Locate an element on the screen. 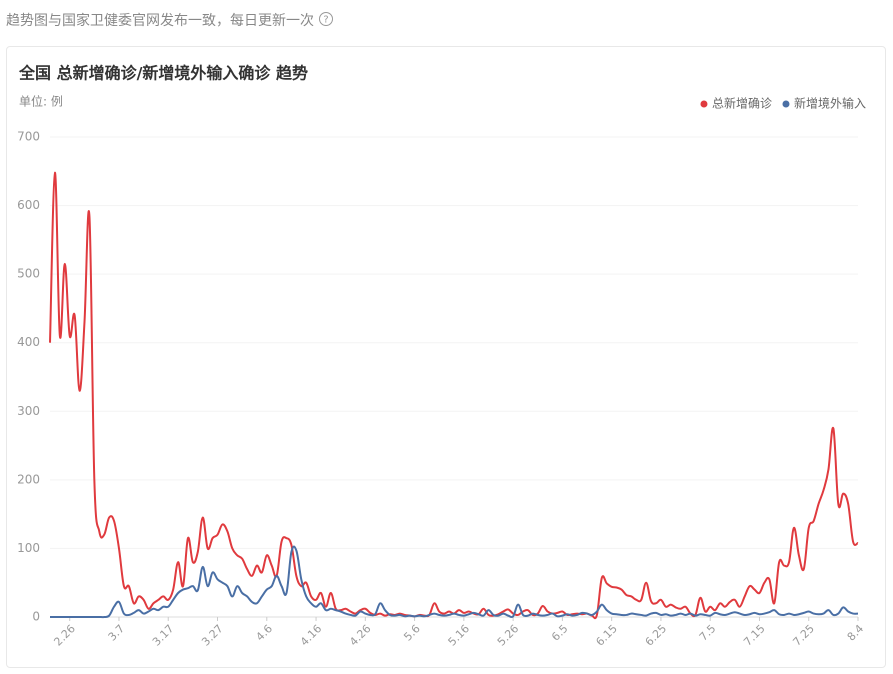  x-tick-label: 5.16 is located at coordinates (459, 635).